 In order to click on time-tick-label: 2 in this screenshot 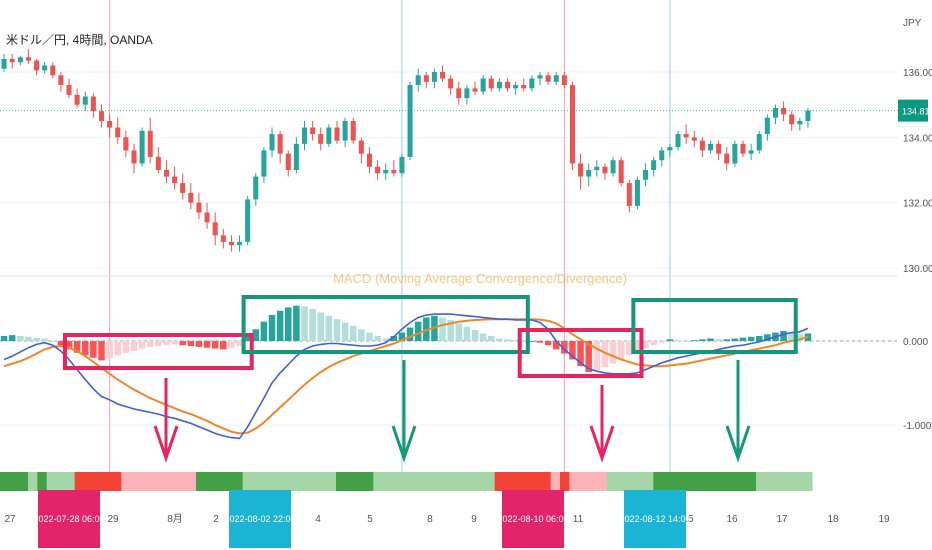, I will do `click(216, 519)`.